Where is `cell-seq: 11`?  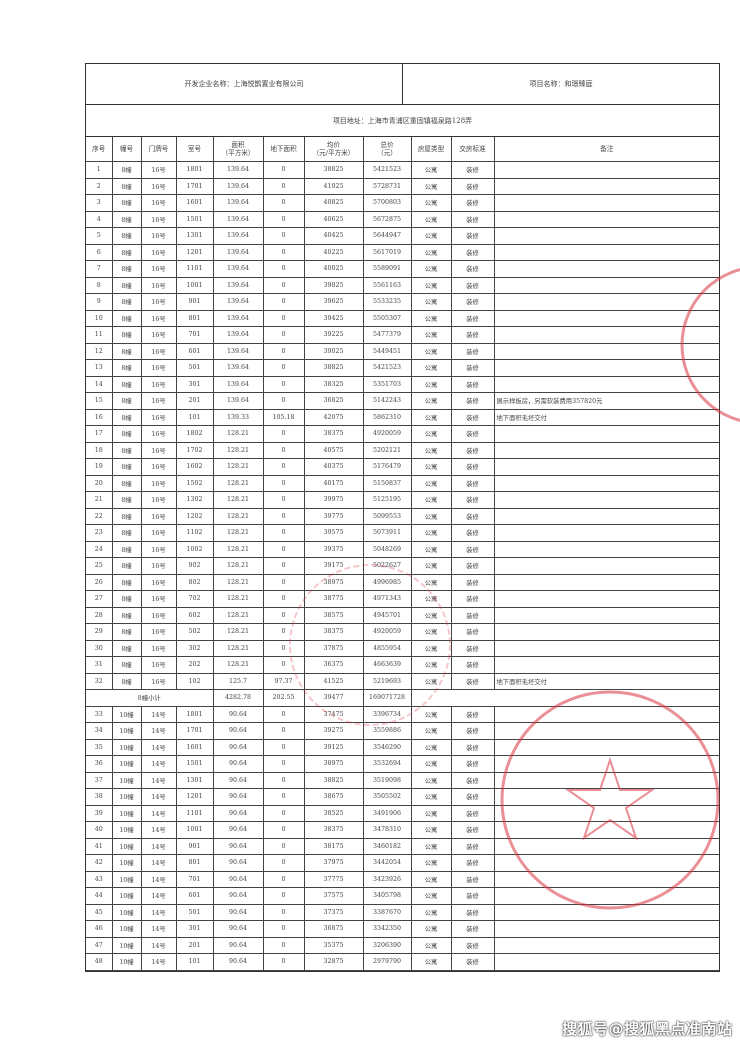 cell-seq: 11 is located at coordinates (99, 335).